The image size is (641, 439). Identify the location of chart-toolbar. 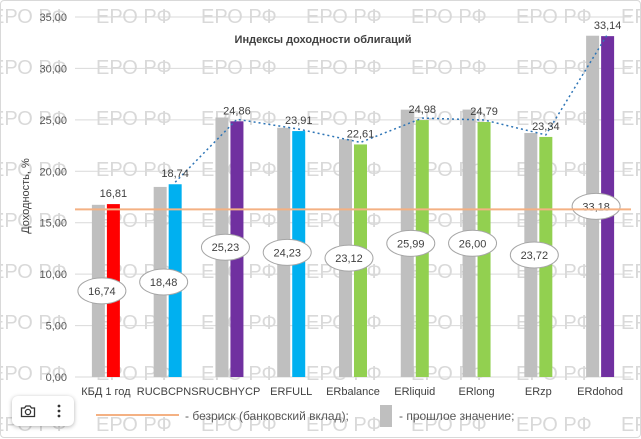
(43, 411).